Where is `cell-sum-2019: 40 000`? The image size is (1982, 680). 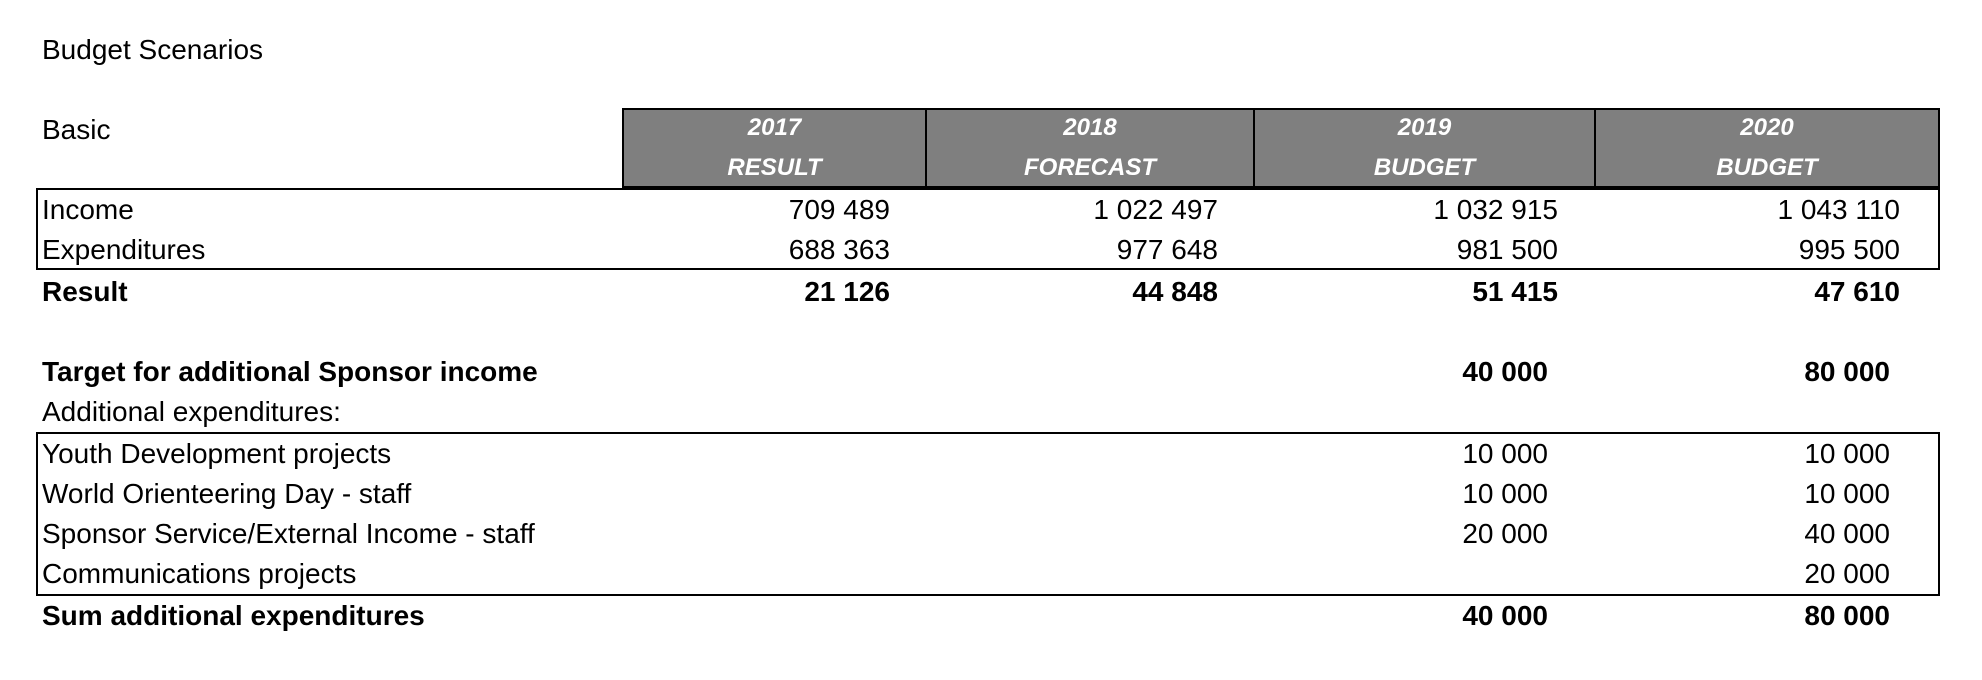
cell-sum-2019: 40 000 is located at coordinates (1505, 615).